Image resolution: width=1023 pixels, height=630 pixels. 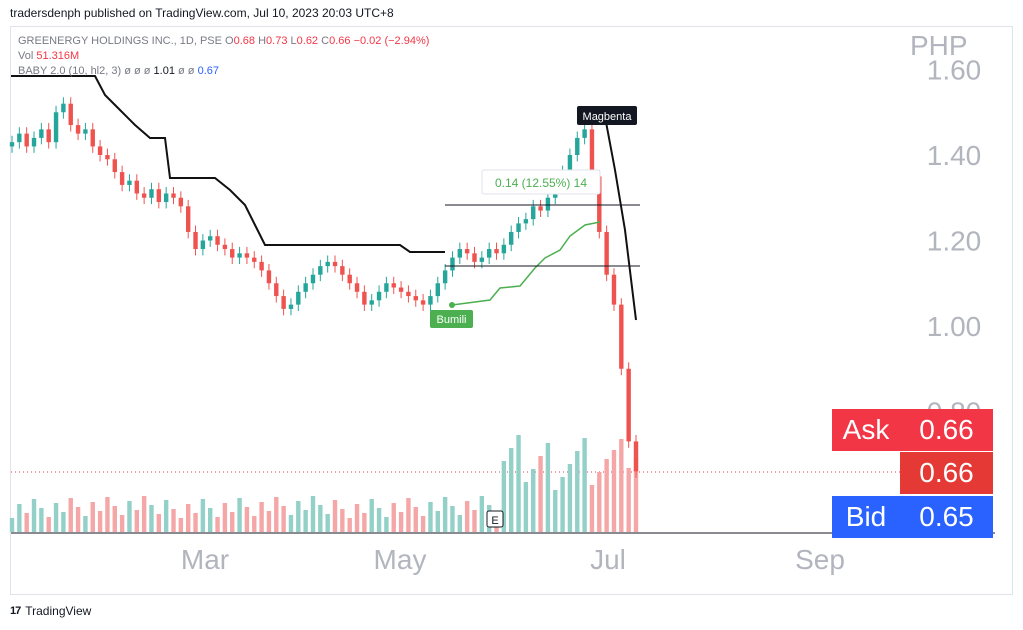 What do you see at coordinates (946, 473) in the screenshot?
I see `last-price: 0.66` at bounding box center [946, 473].